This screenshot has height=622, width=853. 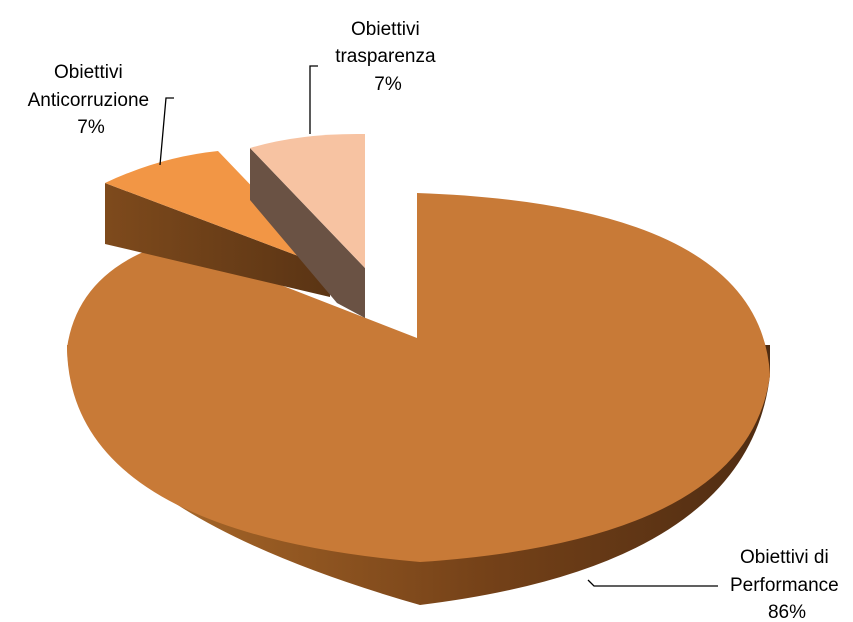 What do you see at coordinates (166, 131) in the screenshot?
I see `leader-line-anticorruzione` at bounding box center [166, 131].